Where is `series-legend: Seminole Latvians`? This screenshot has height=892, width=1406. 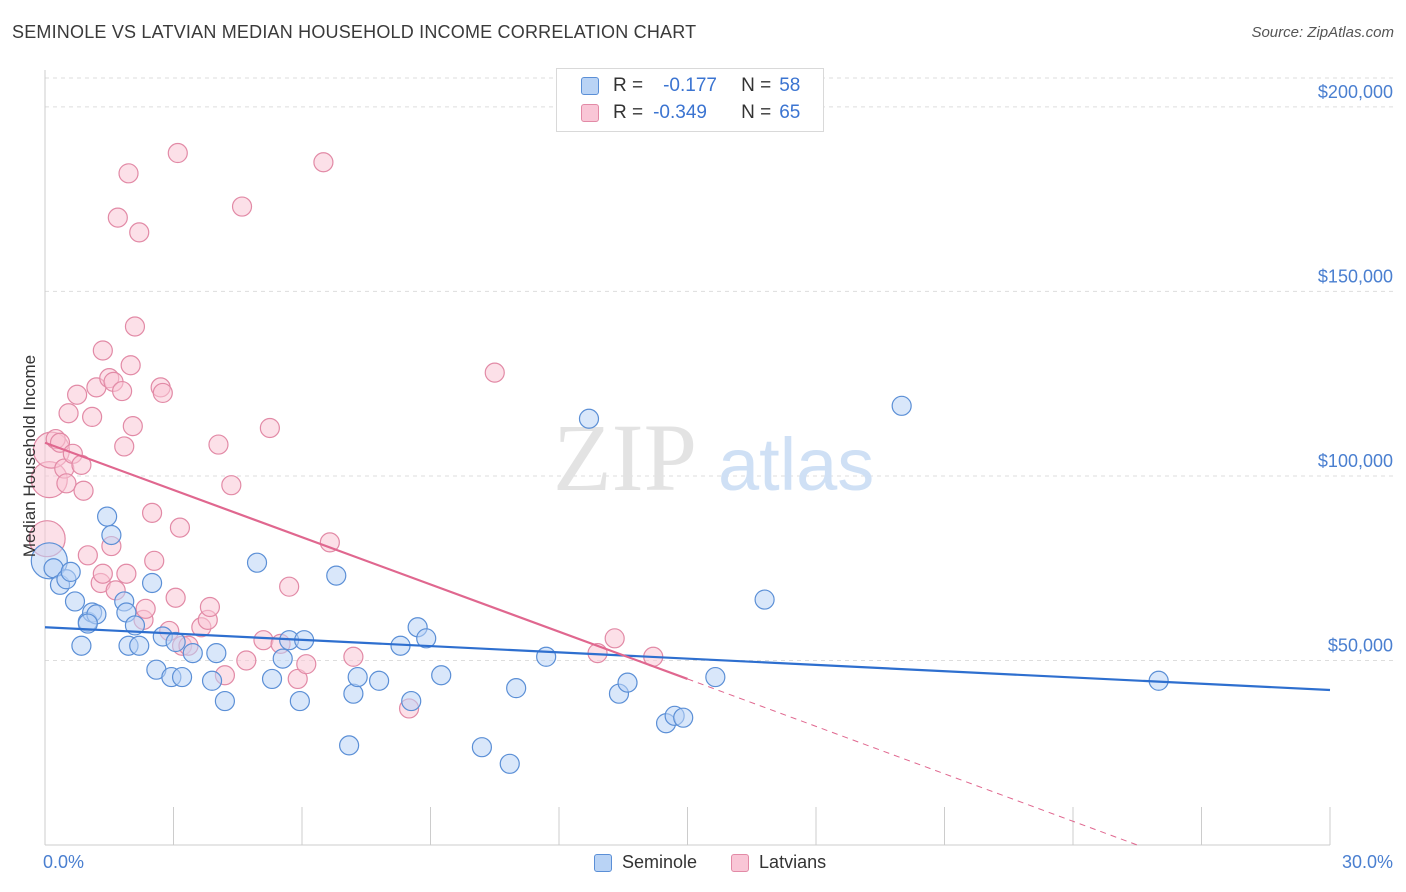
series-legend: Seminole Latvians is located at coordinates (727, 862).